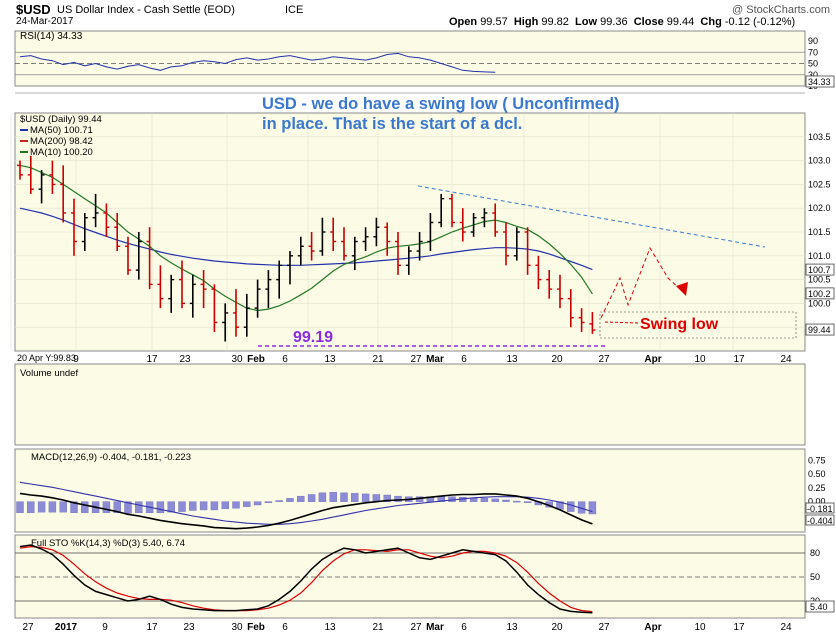 This screenshot has width=836, height=639. What do you see at coordinates (786, 627) in the screenshot?
I see `bottom-x-tick-label: 24` at bounding box center [786, 627].